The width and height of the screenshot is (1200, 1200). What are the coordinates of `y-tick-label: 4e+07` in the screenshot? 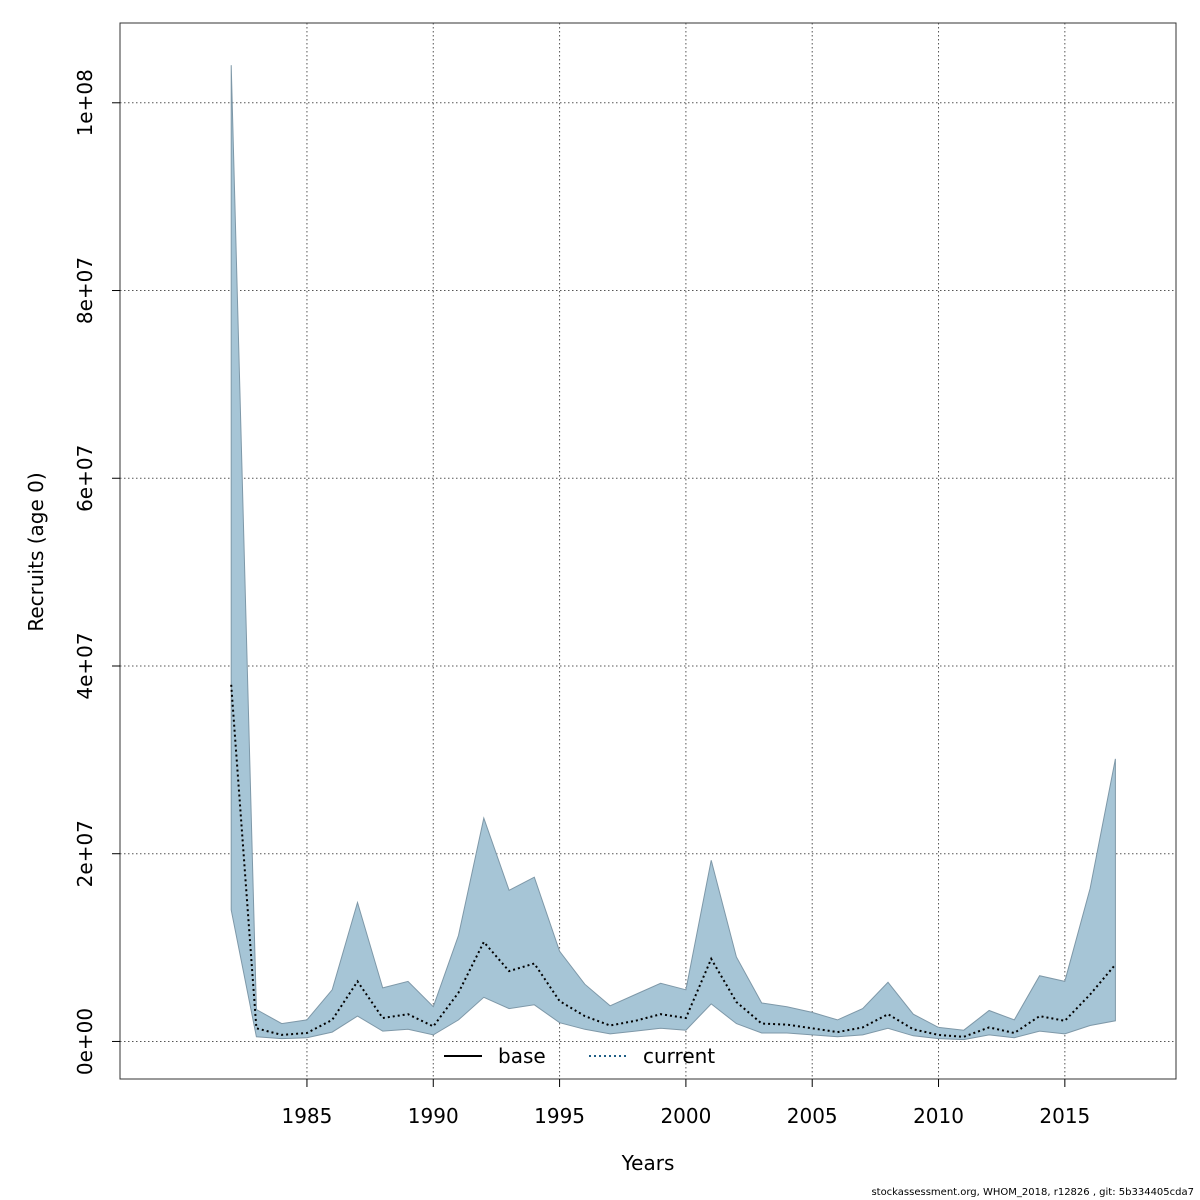 It's located at (85, 665).